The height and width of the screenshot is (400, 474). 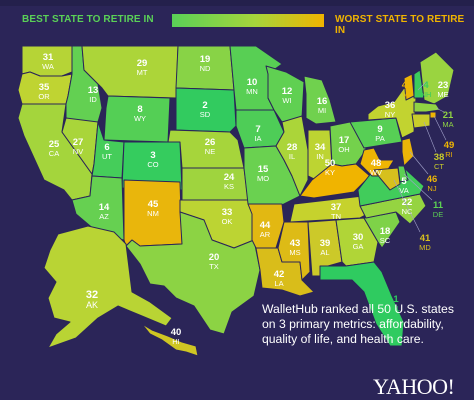 I want to click on state-wy, so click(x=137, y=119).